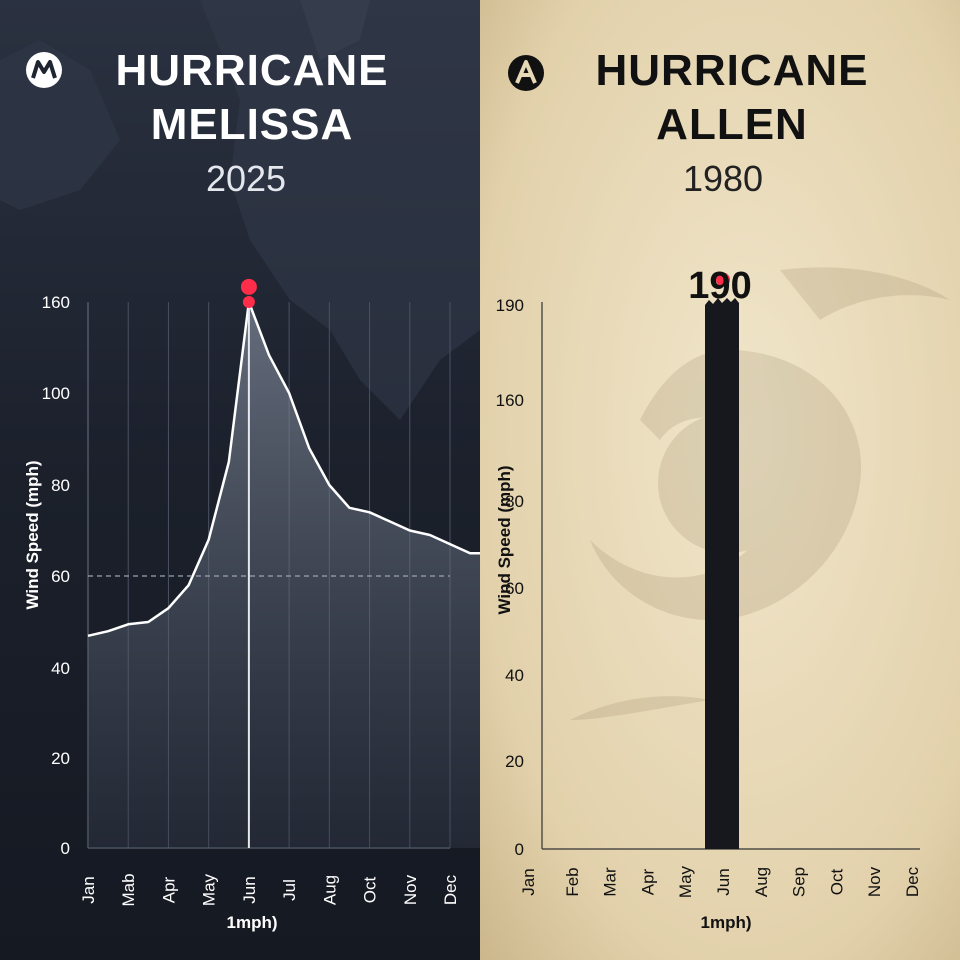  I want to click on peak-value-label: 190, so click(719, 286).